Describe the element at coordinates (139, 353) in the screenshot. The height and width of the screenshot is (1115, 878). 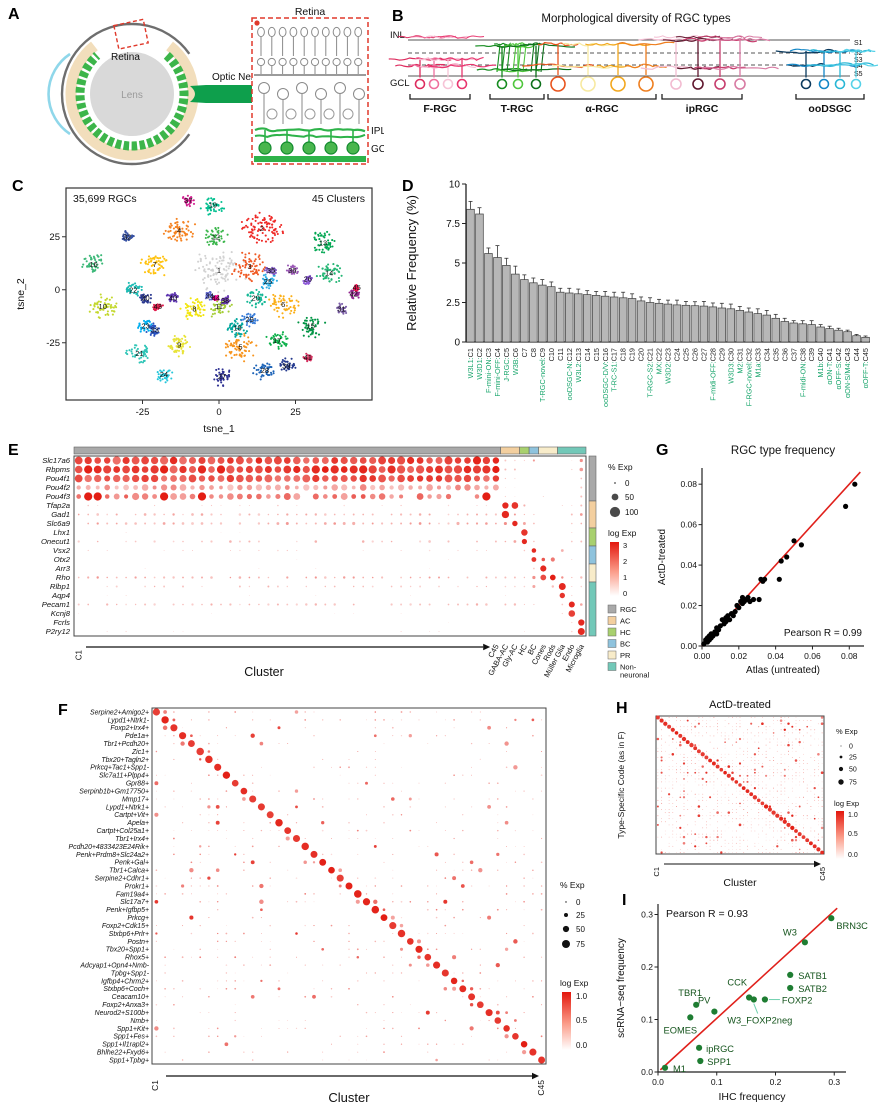
I see `svg-text: 21` at that location.